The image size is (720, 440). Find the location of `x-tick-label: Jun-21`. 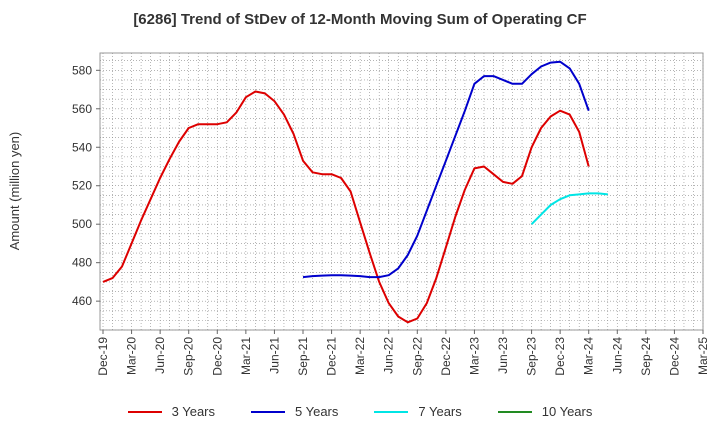

x-tick-label: Jun-21 is located at coordinates (274, 355).